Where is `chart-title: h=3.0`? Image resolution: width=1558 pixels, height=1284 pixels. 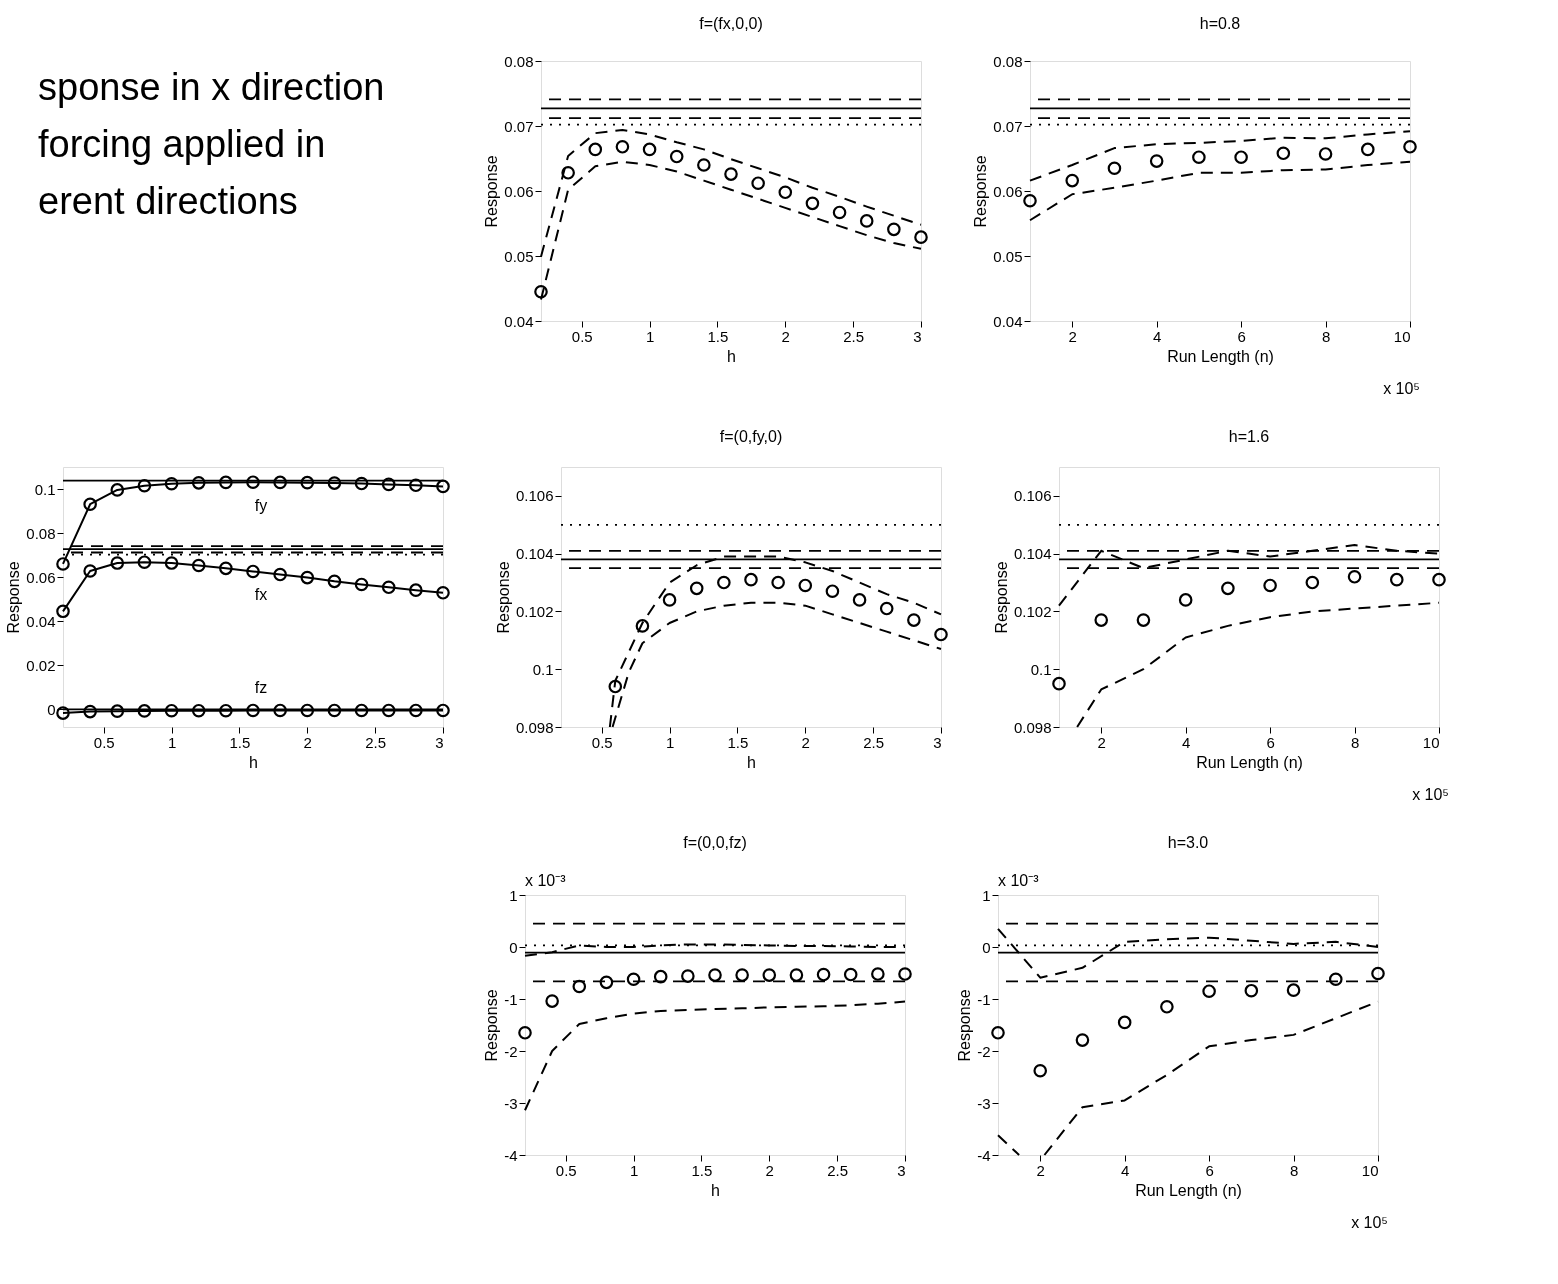
chart-title: h=3.0 is located at coordinates (1188, 842).